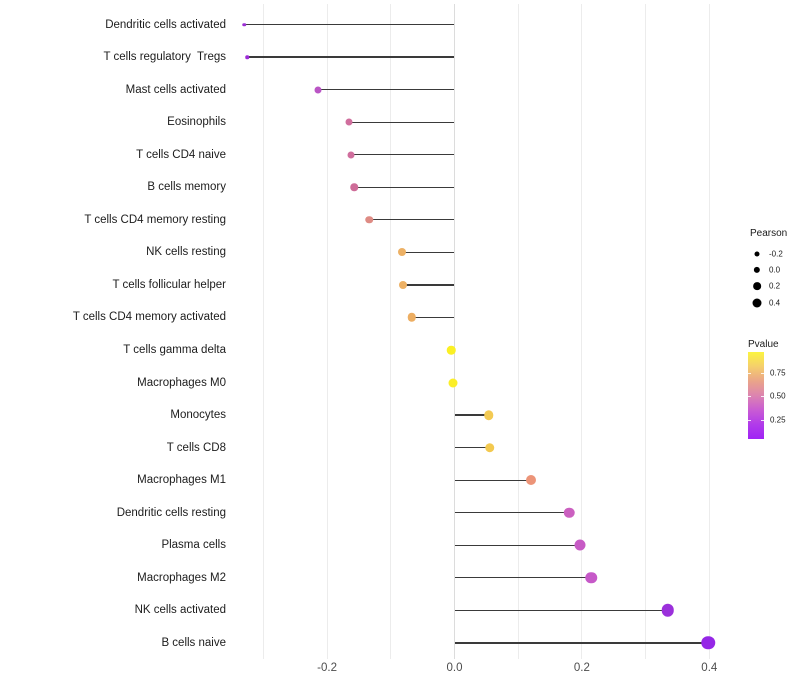 The height and width of the screenshot is (700, 800). What do you see at coordinates (327, 668) in the screenshot?
I see `x-tick-label: -0.2` at bounding box center [327, 668].